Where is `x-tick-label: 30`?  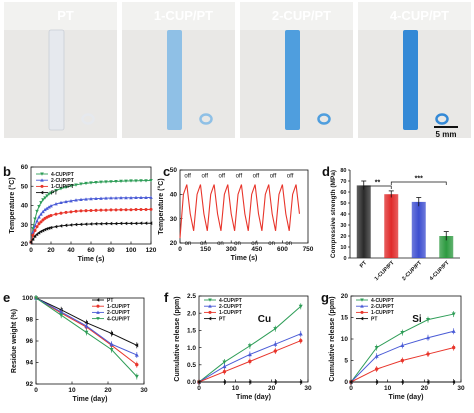
x-tick-label: 30 is located at coordinates (461, 388).